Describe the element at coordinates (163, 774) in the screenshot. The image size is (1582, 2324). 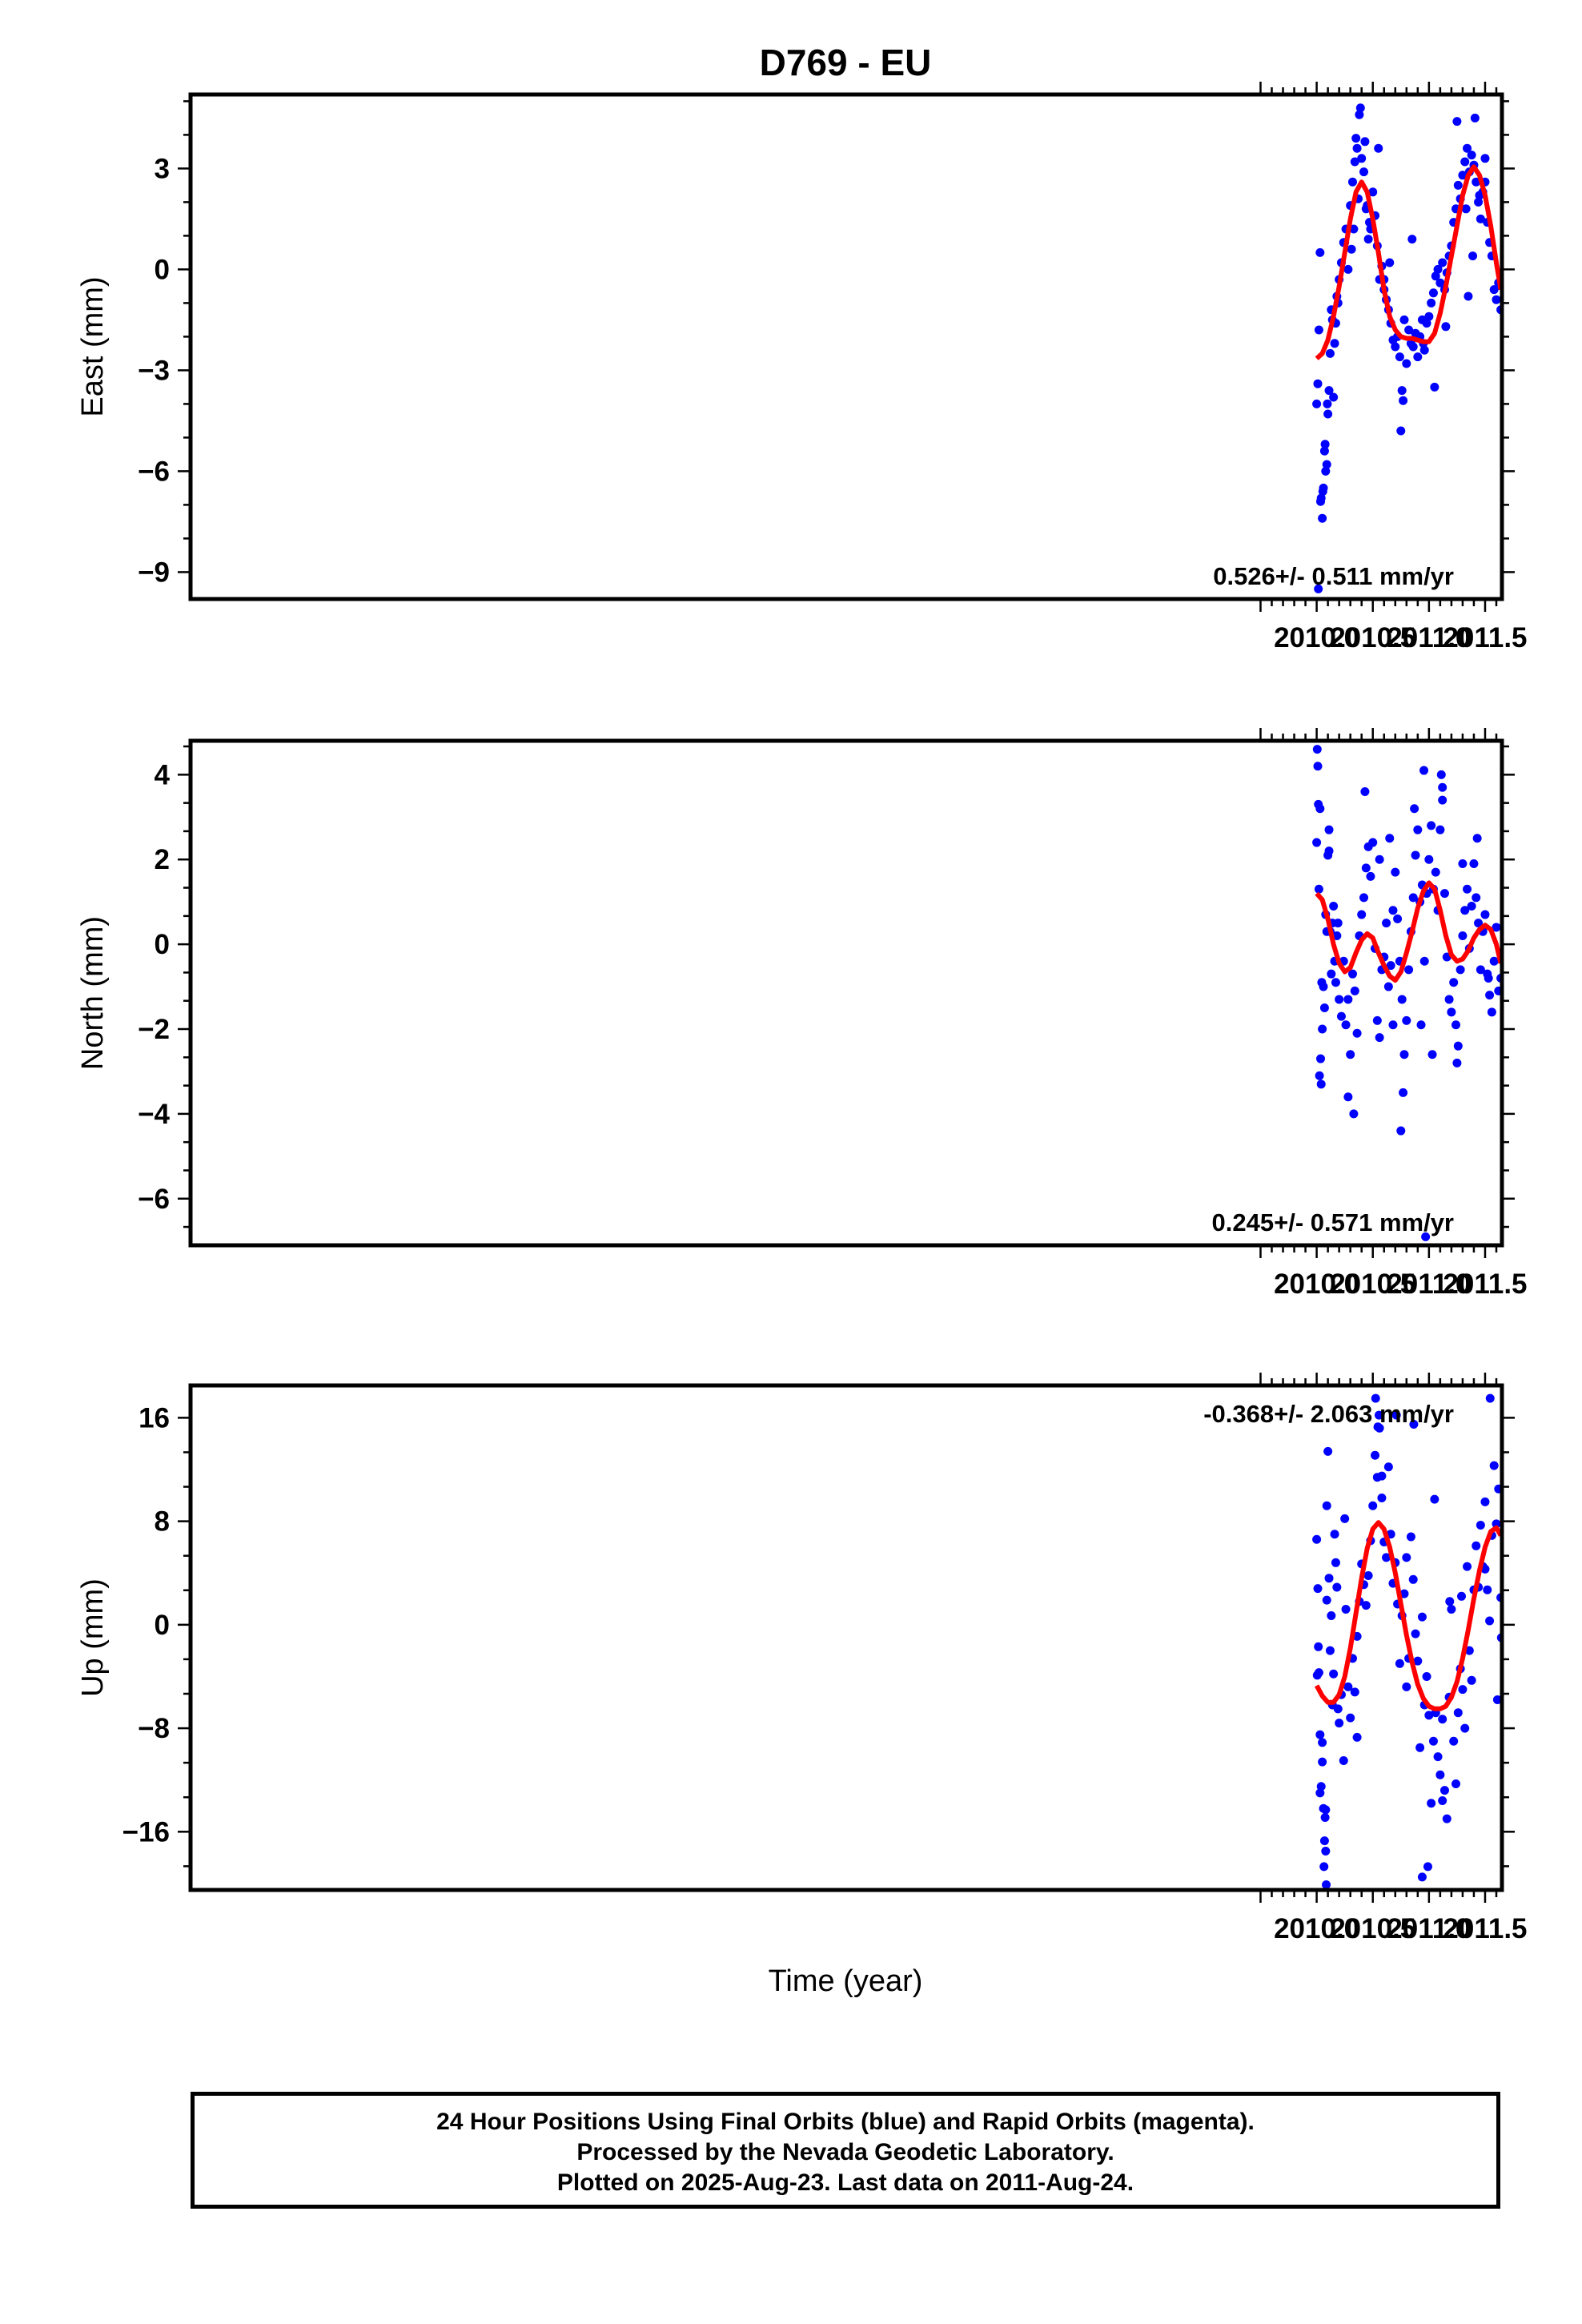
I see `north-y-tick-label: 4` at that location.